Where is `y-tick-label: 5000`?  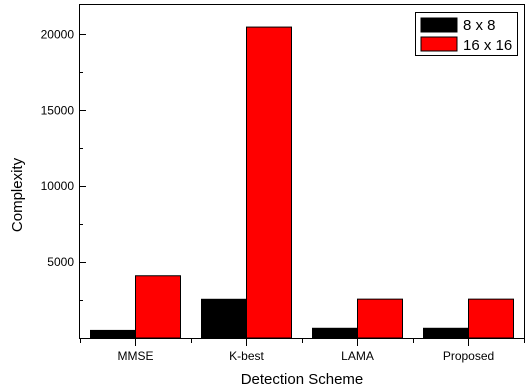 y-tick-label: 5000 is located at coordinates (60, 262).